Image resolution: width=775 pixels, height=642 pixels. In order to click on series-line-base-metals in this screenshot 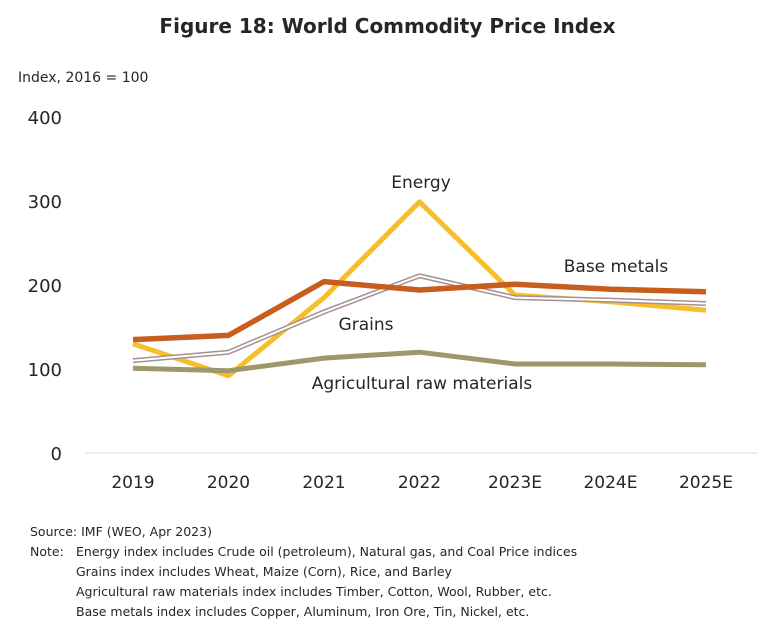, I will do `click(419, 310)`.